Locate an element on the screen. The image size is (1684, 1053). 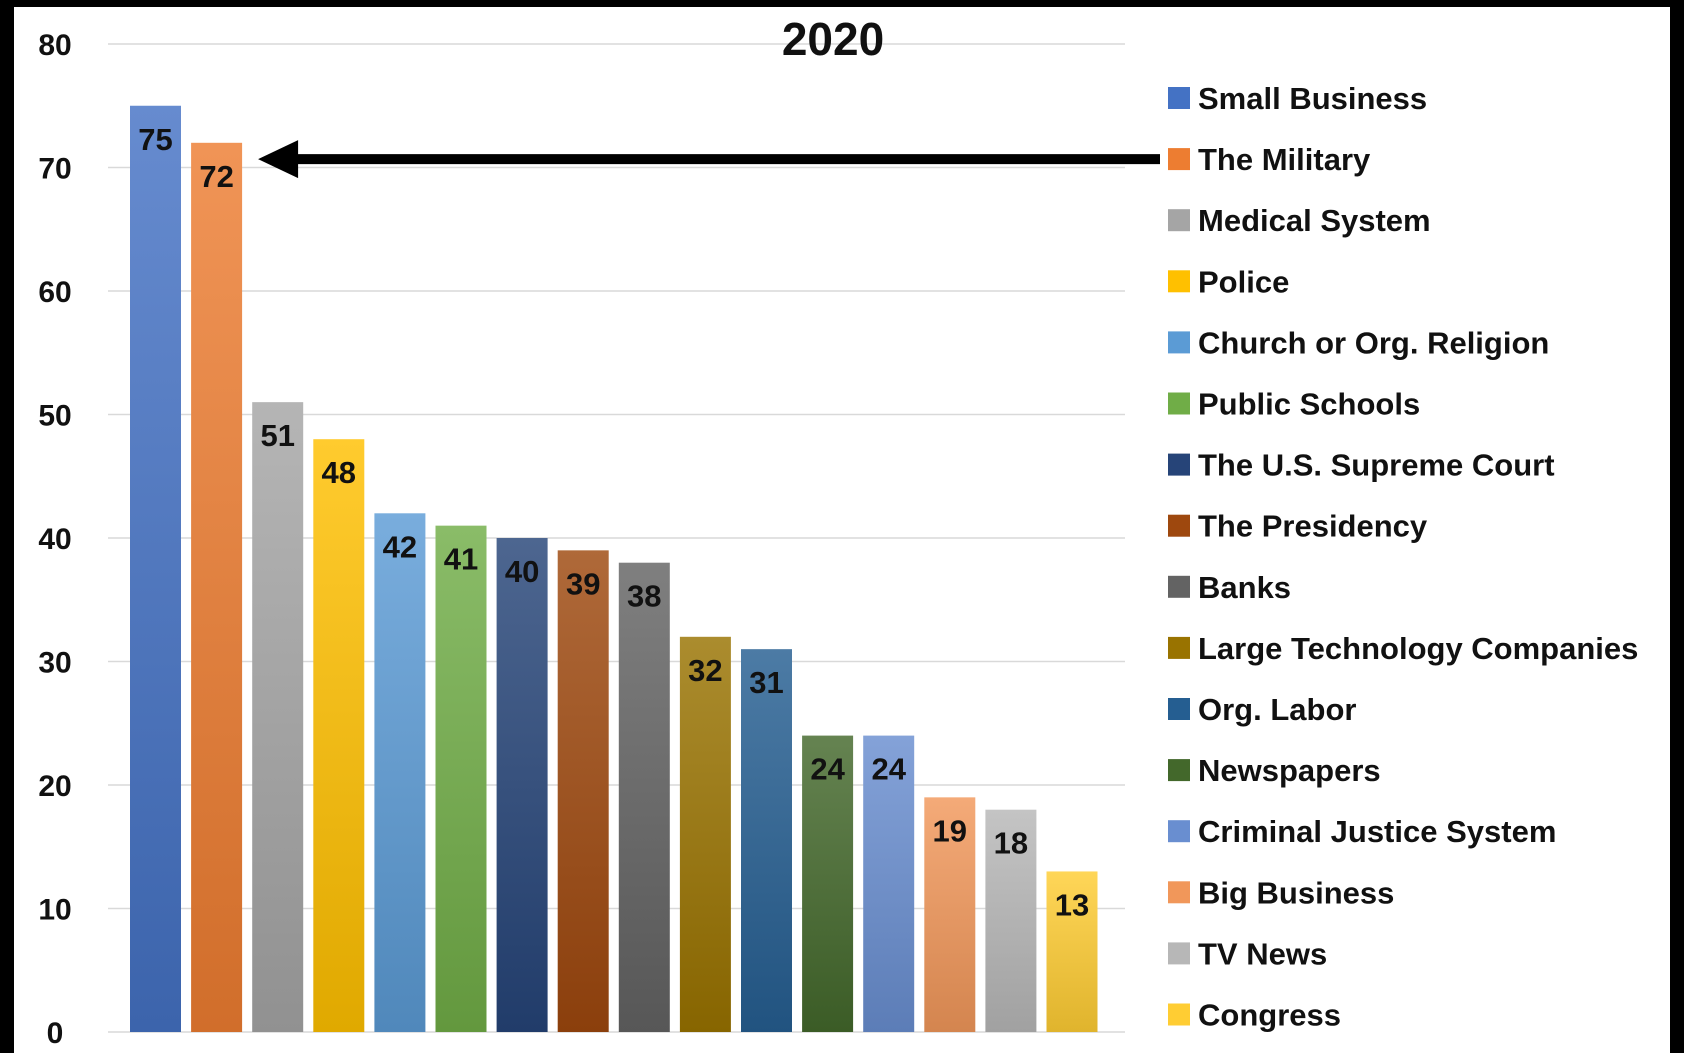
arrow-head is located at coordinates (278, 159).